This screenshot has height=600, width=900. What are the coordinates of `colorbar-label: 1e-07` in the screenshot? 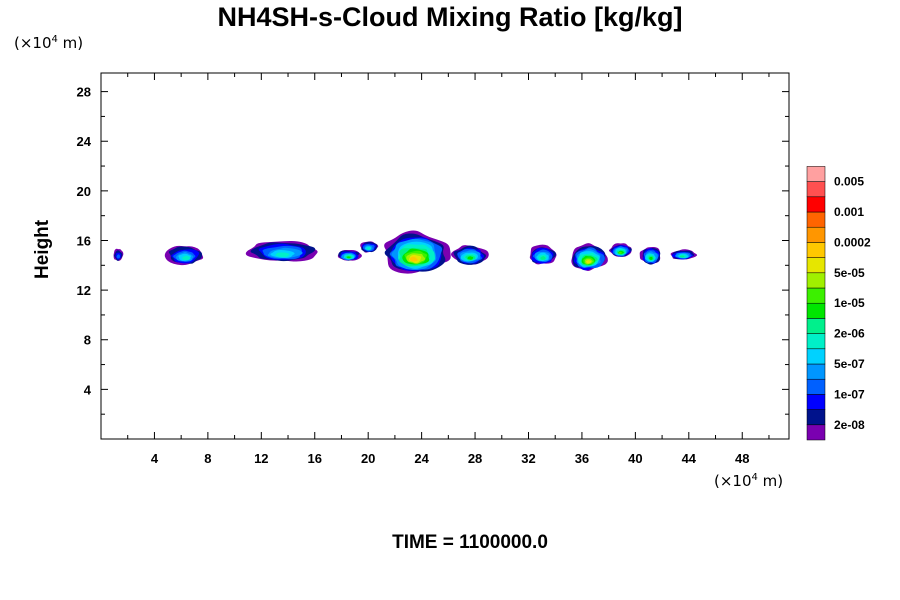 It's located at (849, 394).